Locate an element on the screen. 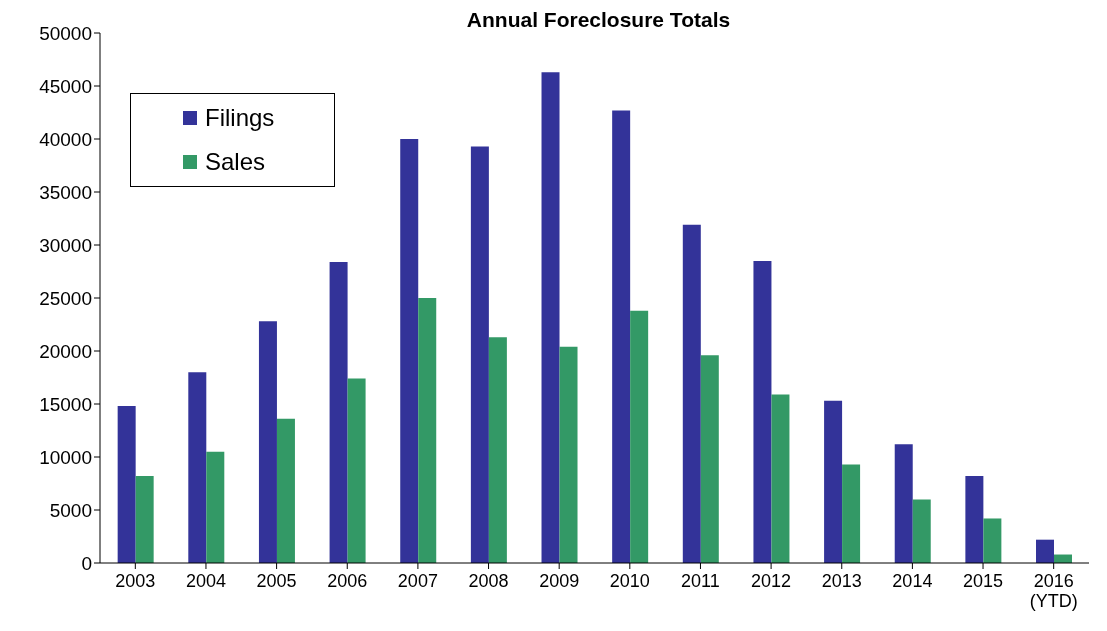  x-tick-label: 2003 is located at coordinates (135, 581).